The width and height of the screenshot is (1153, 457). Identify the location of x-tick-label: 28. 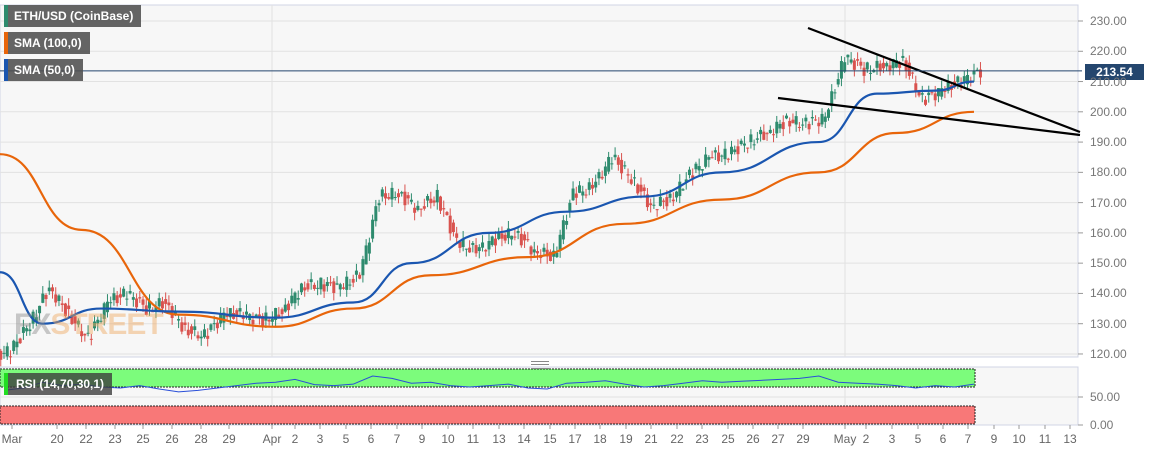
(201, 439).